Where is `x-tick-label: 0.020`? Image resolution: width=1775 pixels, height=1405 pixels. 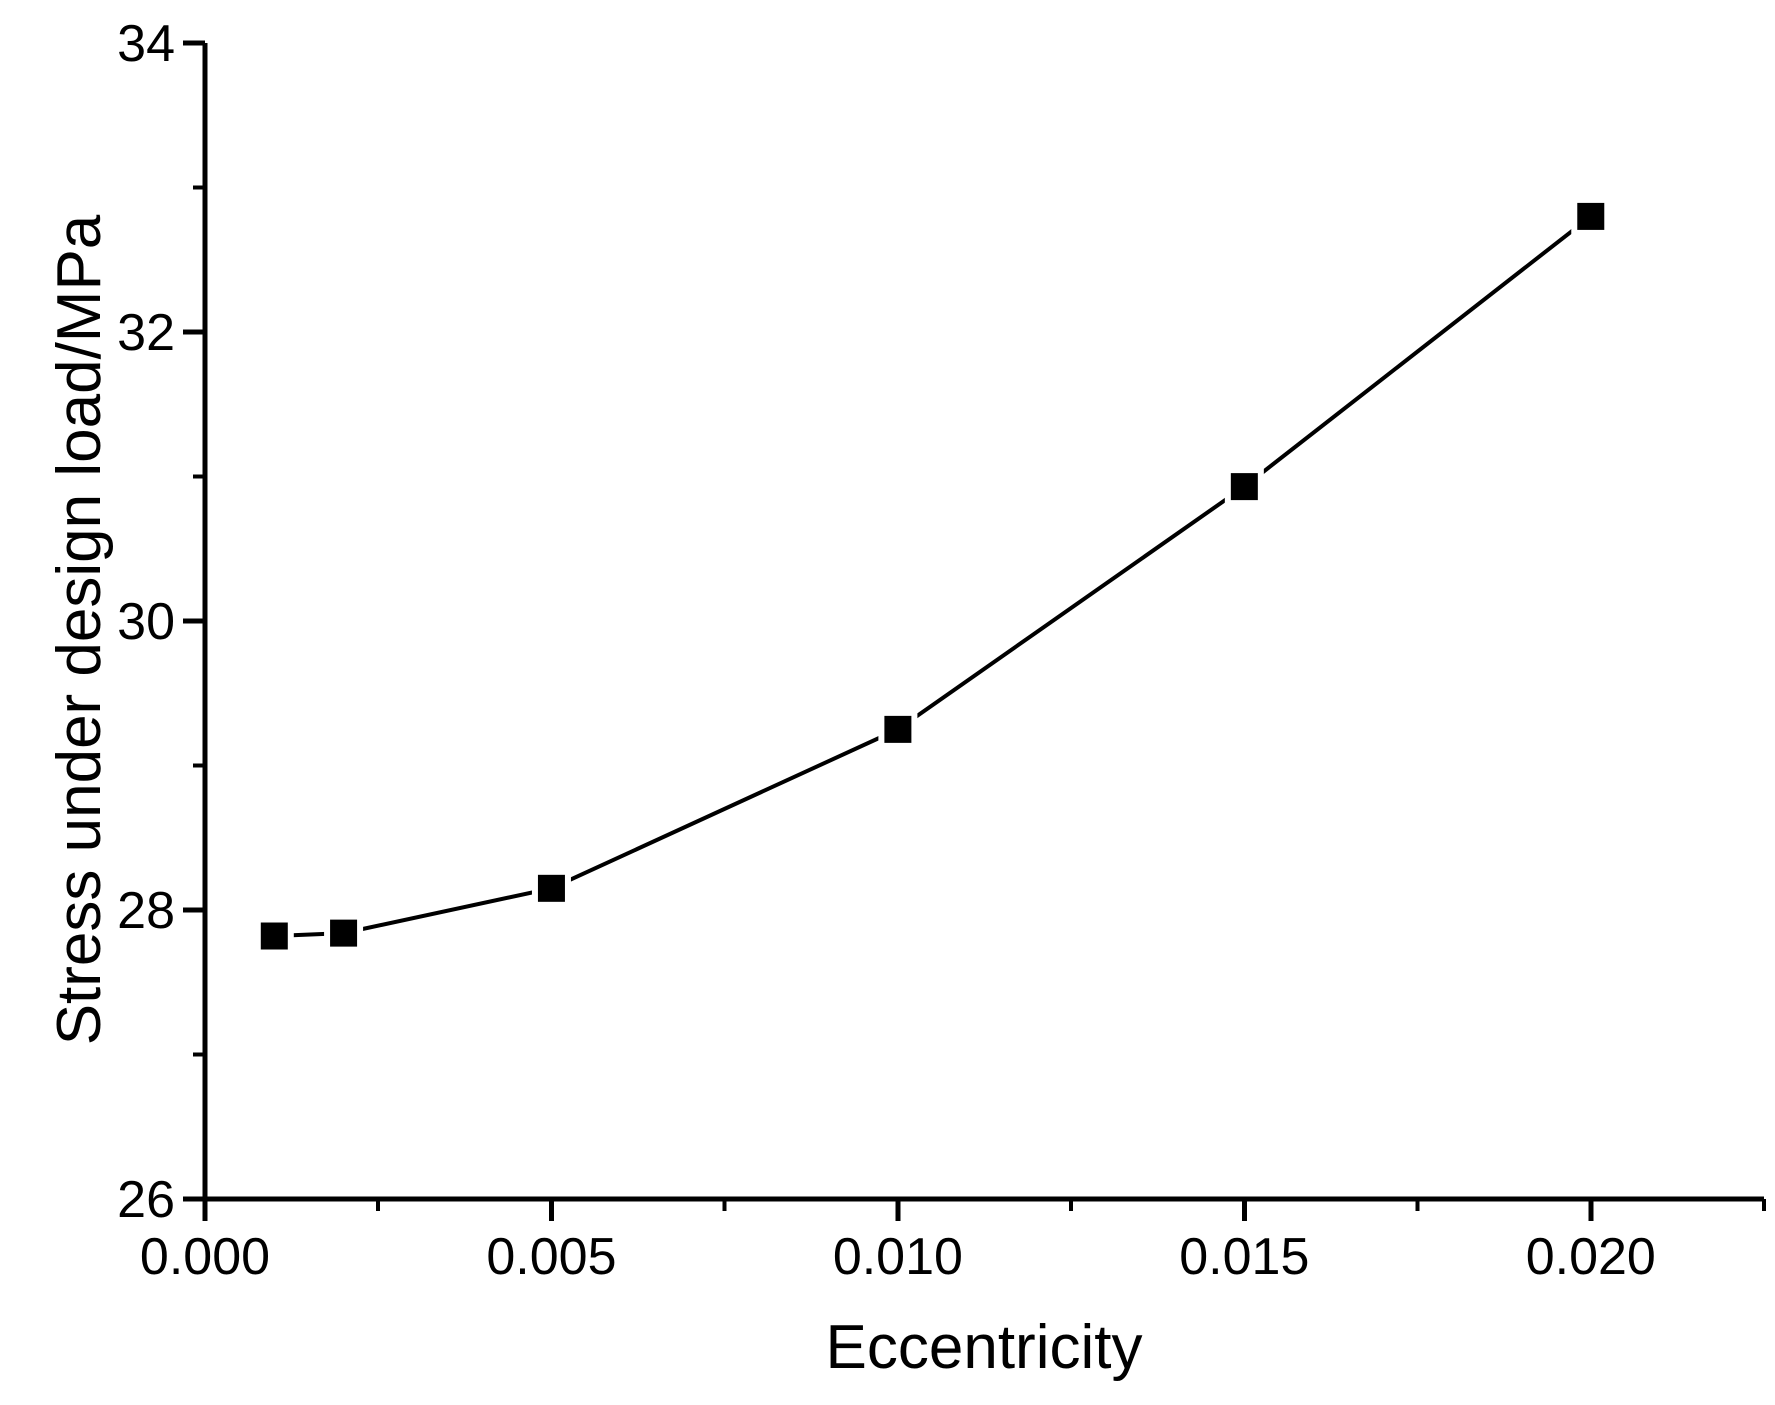
x-tick-label: 0.020 is located at coordinates (1591, 1257).